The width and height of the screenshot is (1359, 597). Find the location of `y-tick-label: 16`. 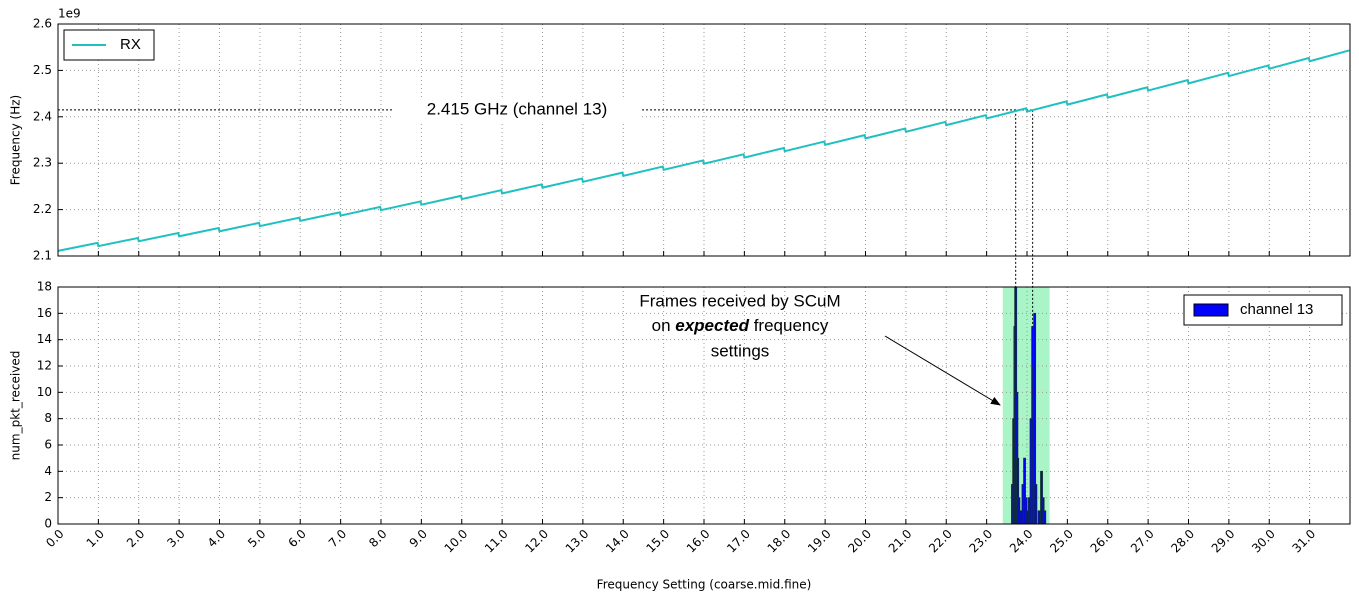

y-tick-label: 16 is located at coordinates (44, 313).